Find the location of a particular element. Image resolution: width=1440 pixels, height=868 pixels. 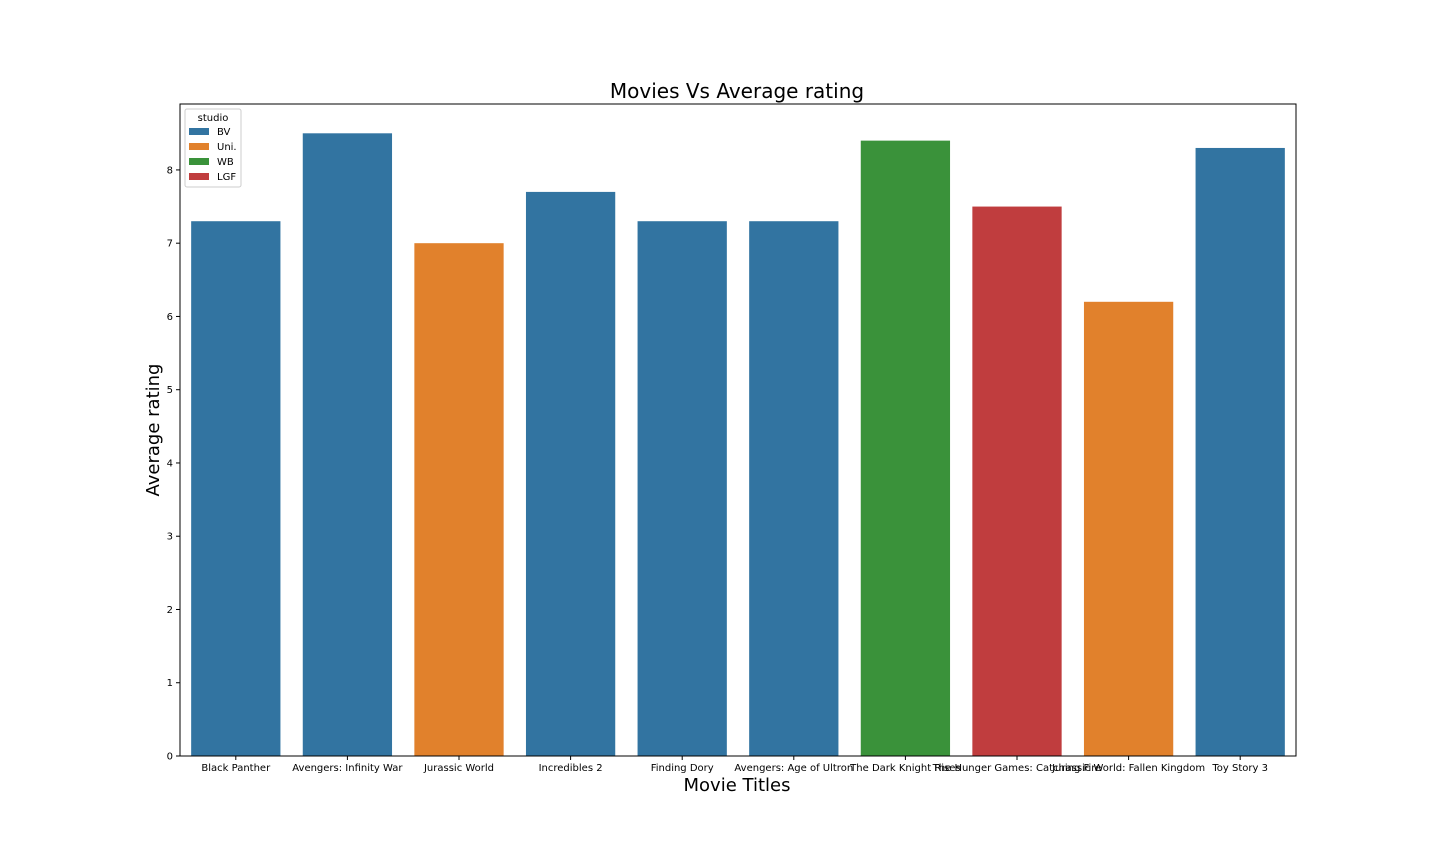

y-tick-label: 6 is located at coordinates (170, 317).